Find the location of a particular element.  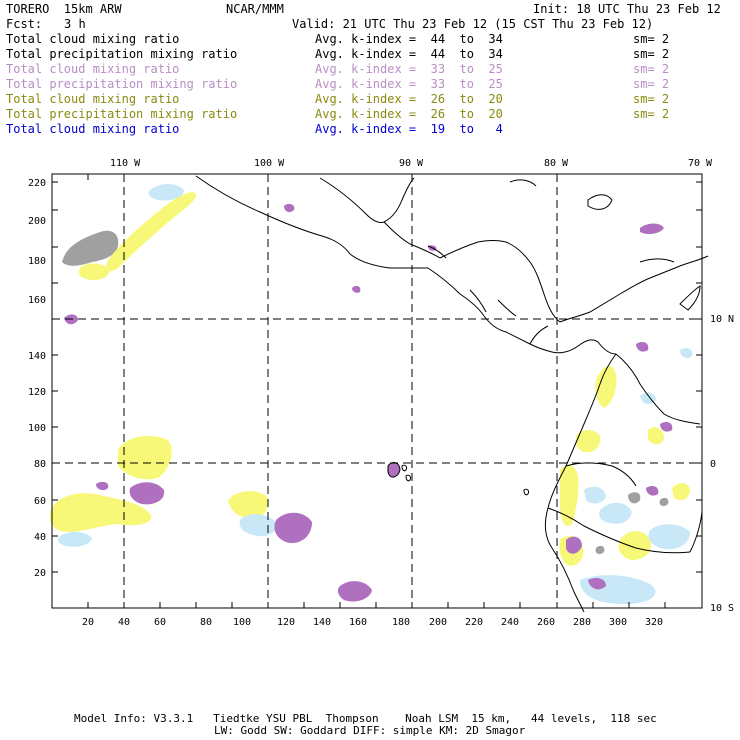

x-tick-label: 100 is located at coordinates (242, 622).